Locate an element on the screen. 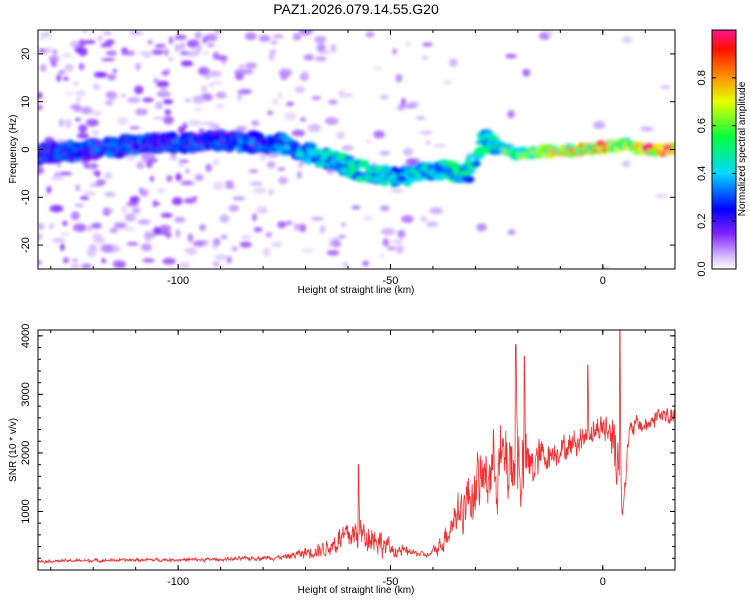  snr-y-axis-label: SNR (10 * v/v) is located at coordinates (13, 450).